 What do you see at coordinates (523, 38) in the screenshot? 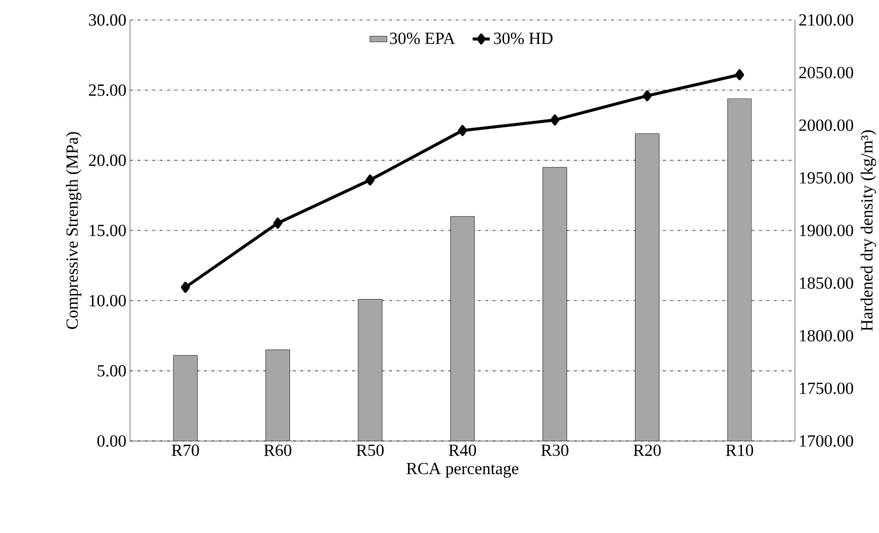
I see `legend-label: 30% HD` at bounding box center [523, 38].